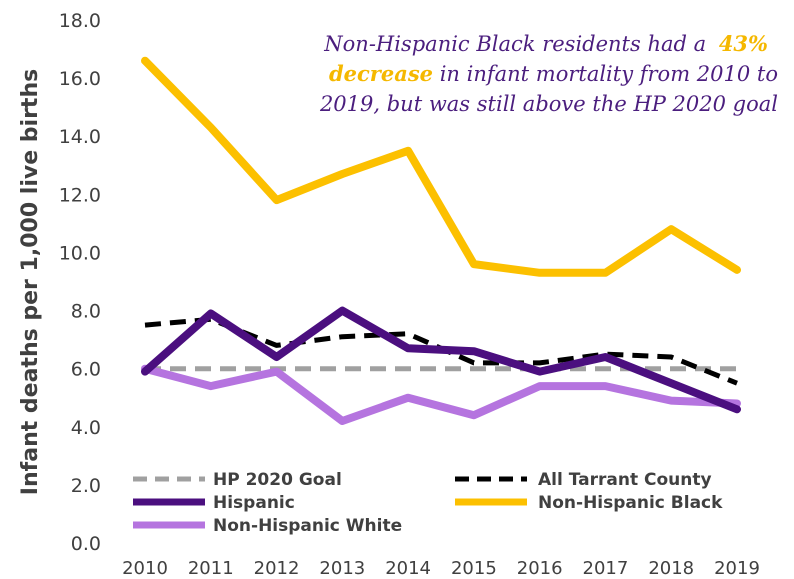 The width and height of the screenshot is (794, 579). What do you see at coordinates (30, 282) in the screenshot?
I see `y-axis-title: Infant deaths per 1,000 live births` at bounding box center [30, 282].